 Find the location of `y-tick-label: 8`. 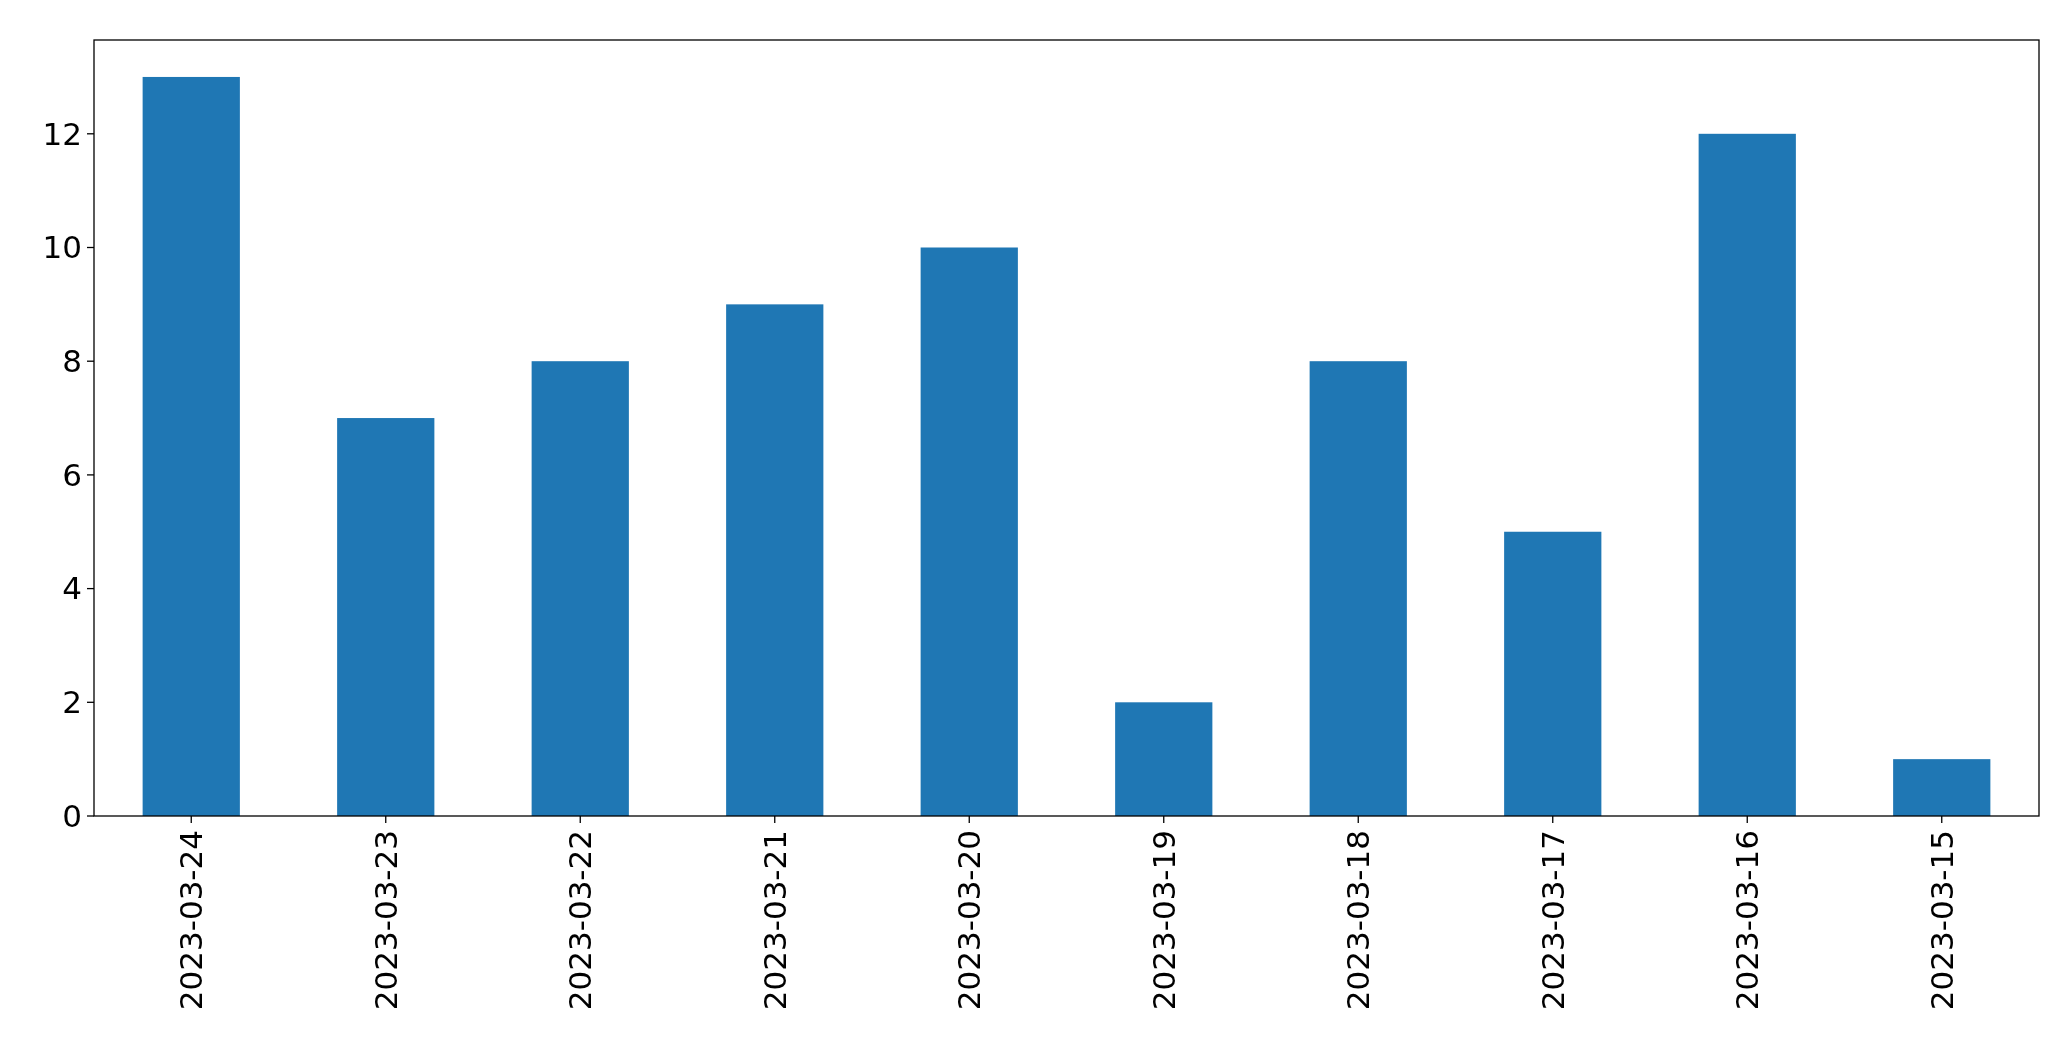

y-tick-label: 8 is located at coordinates (72, 361).